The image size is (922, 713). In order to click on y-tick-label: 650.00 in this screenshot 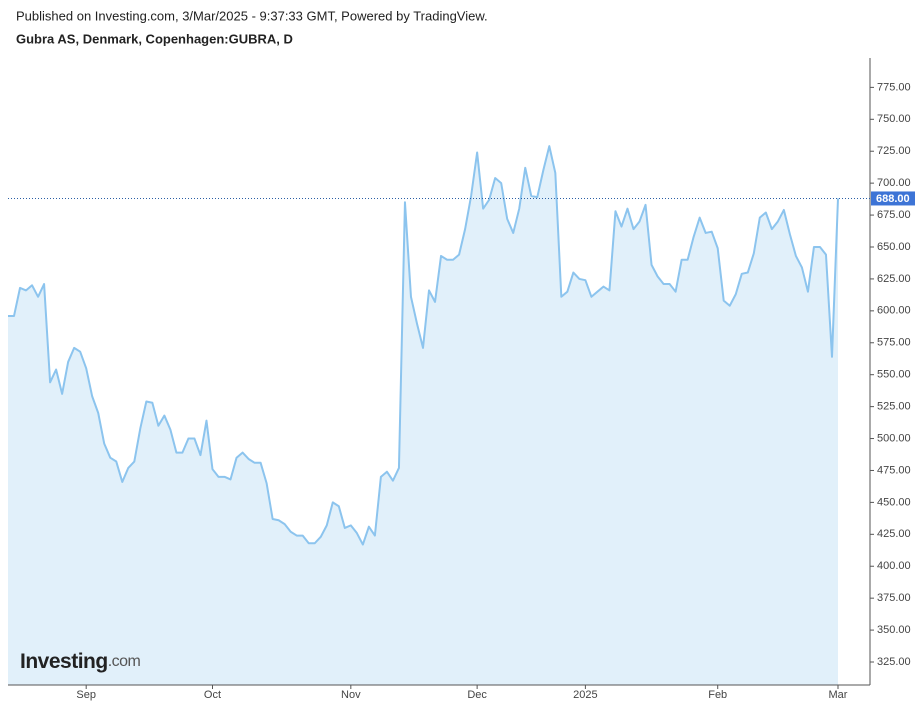, I will do `click(894, 247)`.